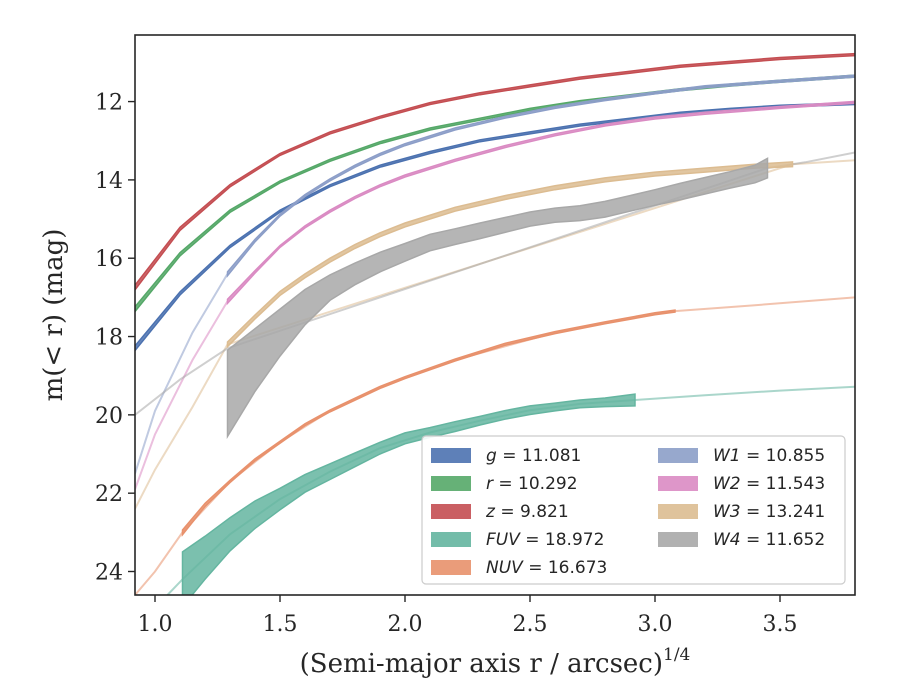 Image resolution: width=900 pixels, height=700 pixels. Describe the element at coordinates (405, 624) in the screenshot. I see `x-tick-label: 2.0` at that location.